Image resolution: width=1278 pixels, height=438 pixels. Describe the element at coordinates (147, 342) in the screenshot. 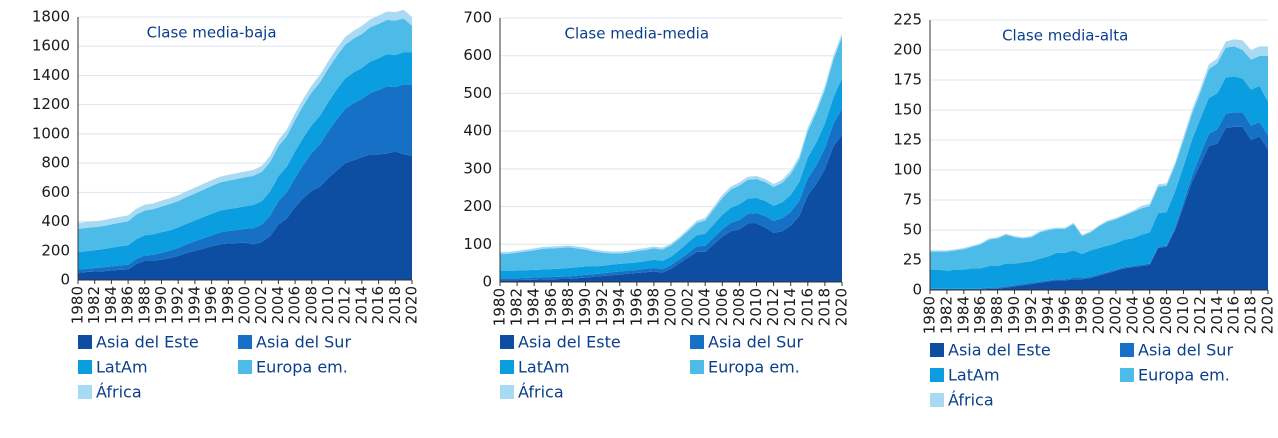

I see `legend-label: Asia del Este` at that location.